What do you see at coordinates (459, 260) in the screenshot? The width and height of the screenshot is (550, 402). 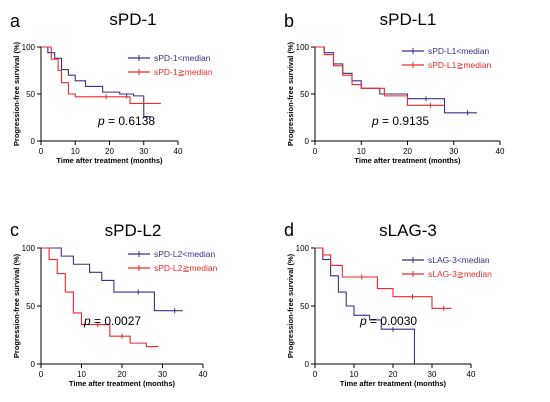 I see `legend-label: sLAG-3<median` at bounding box center [459, 260].